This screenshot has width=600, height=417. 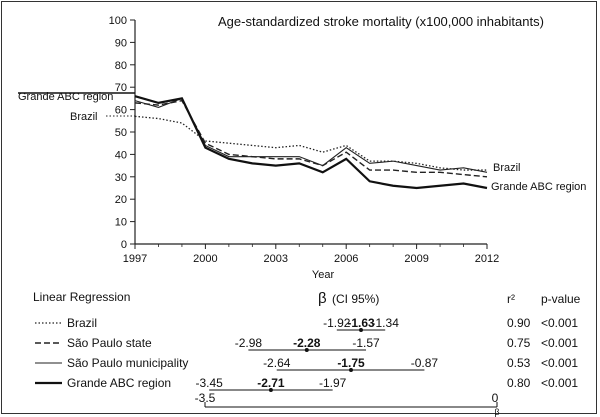 What do you see at coordinates (270, 390) in the screenshot?
I see `beta-point-grande-abc-region` at bounding box center [270, 390].